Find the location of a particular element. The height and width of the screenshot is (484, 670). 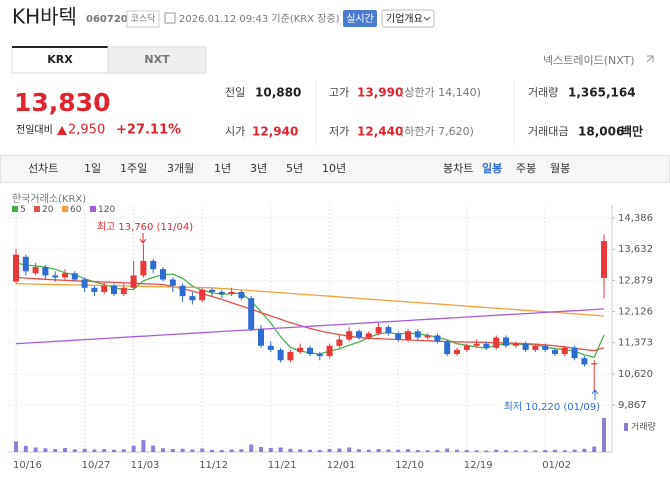

period-button: 10년 is located at coordinates (334, 168).